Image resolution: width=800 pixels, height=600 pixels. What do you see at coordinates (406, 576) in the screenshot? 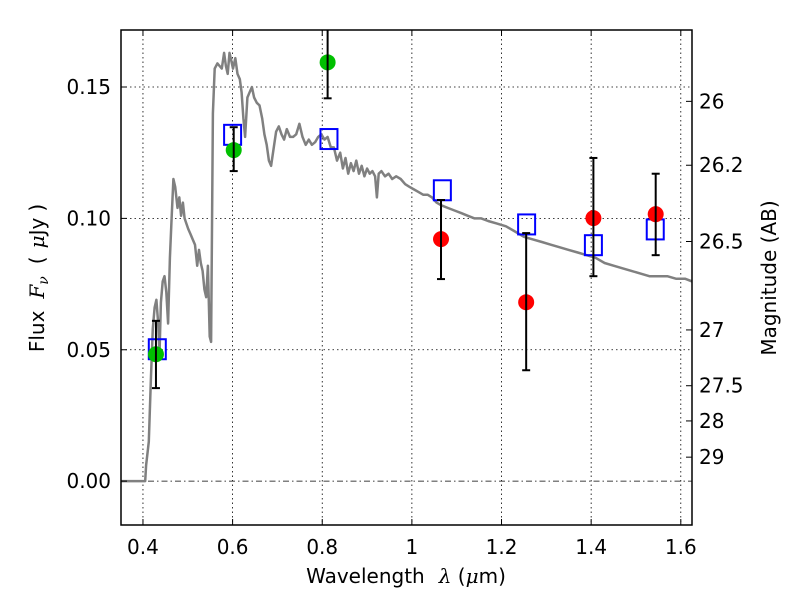
I see `x-axis-label: Wavelength λ (μm)` at bounding box center [406, 576].